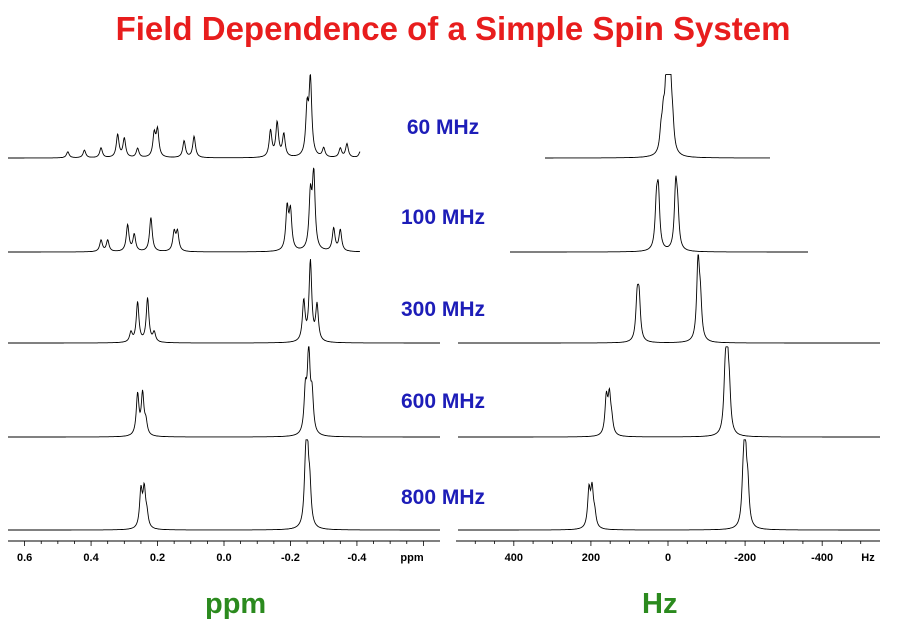 The image size is (906, 627). What do you see at coordinates (514, 558) in the screenshot?
I see `hz-tick-label: 400` at bounding box center [514, 558].